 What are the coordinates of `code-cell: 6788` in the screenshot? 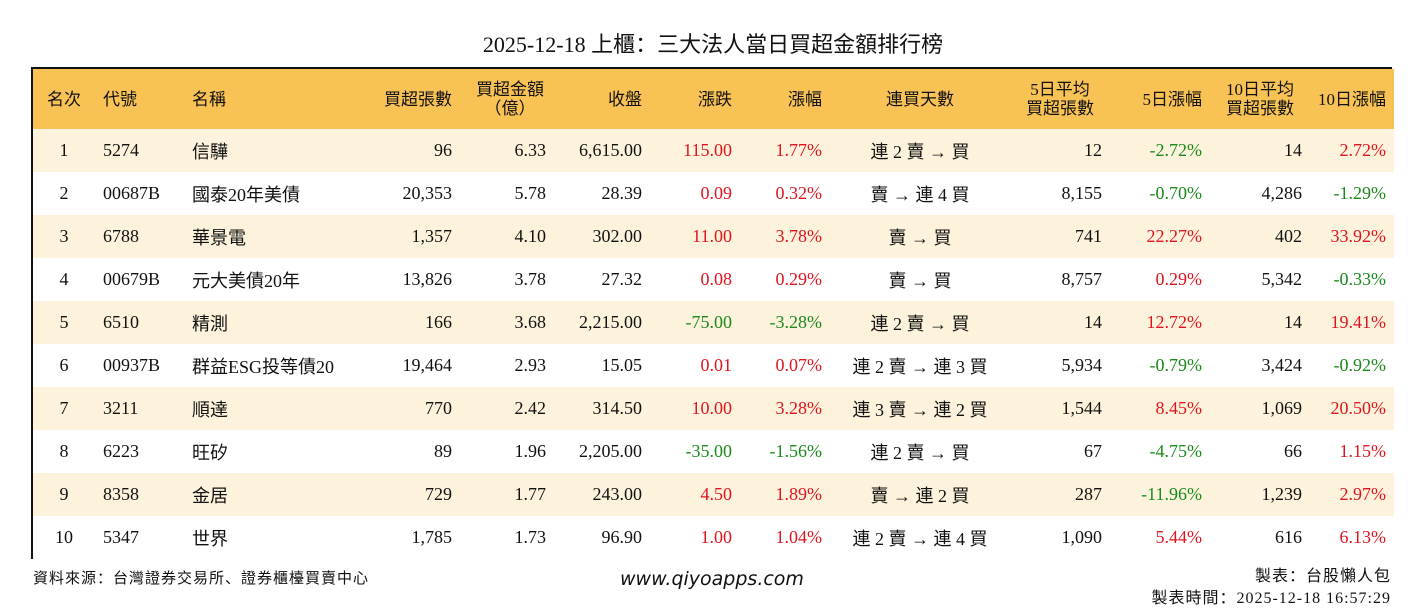 It's located at (121, 236).